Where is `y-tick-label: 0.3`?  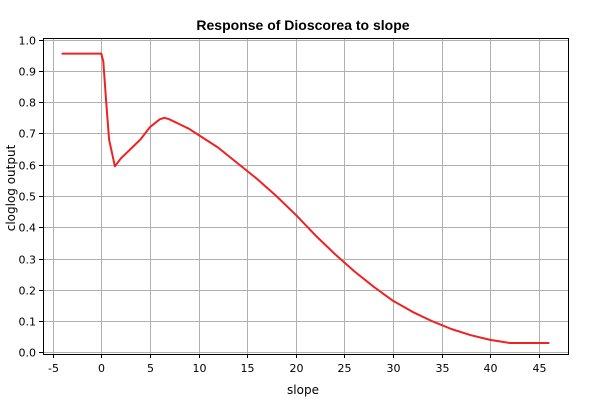 y-tick-label: 0.3 is located at coordinates (28, 260).